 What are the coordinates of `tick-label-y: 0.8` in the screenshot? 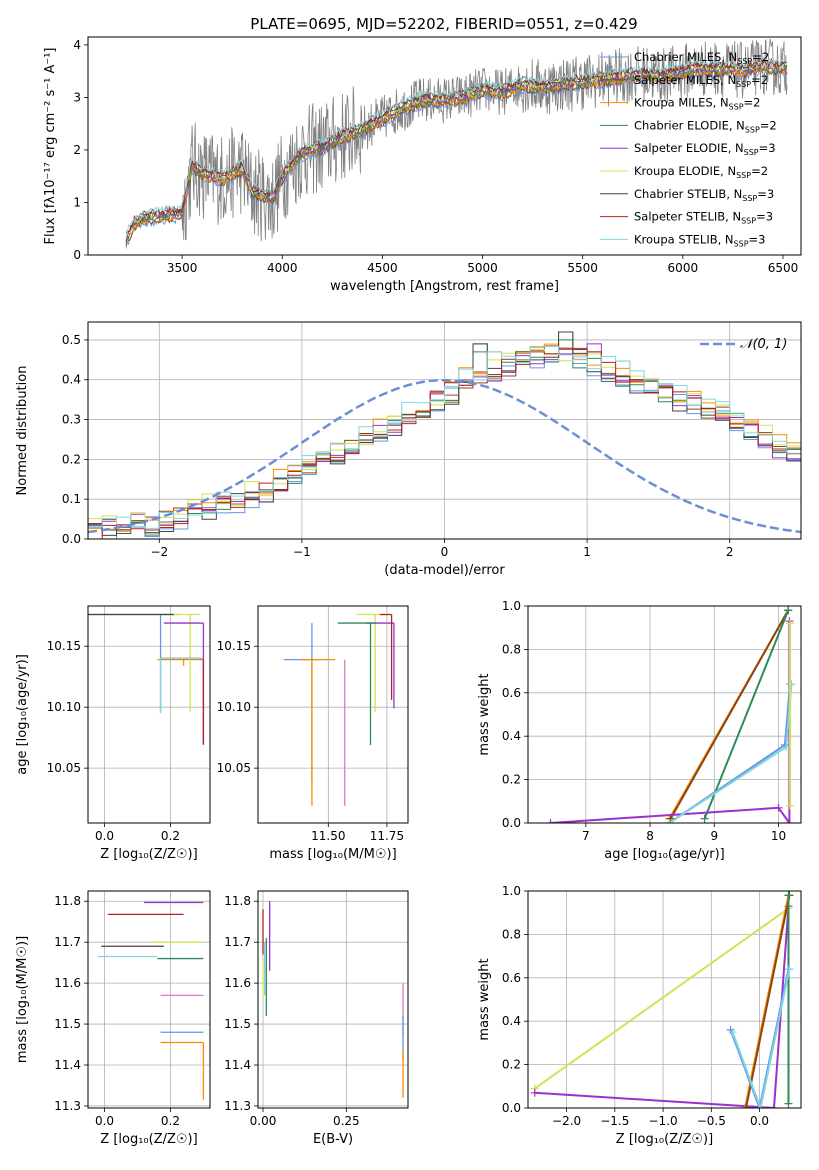 It's located at (511, 649).